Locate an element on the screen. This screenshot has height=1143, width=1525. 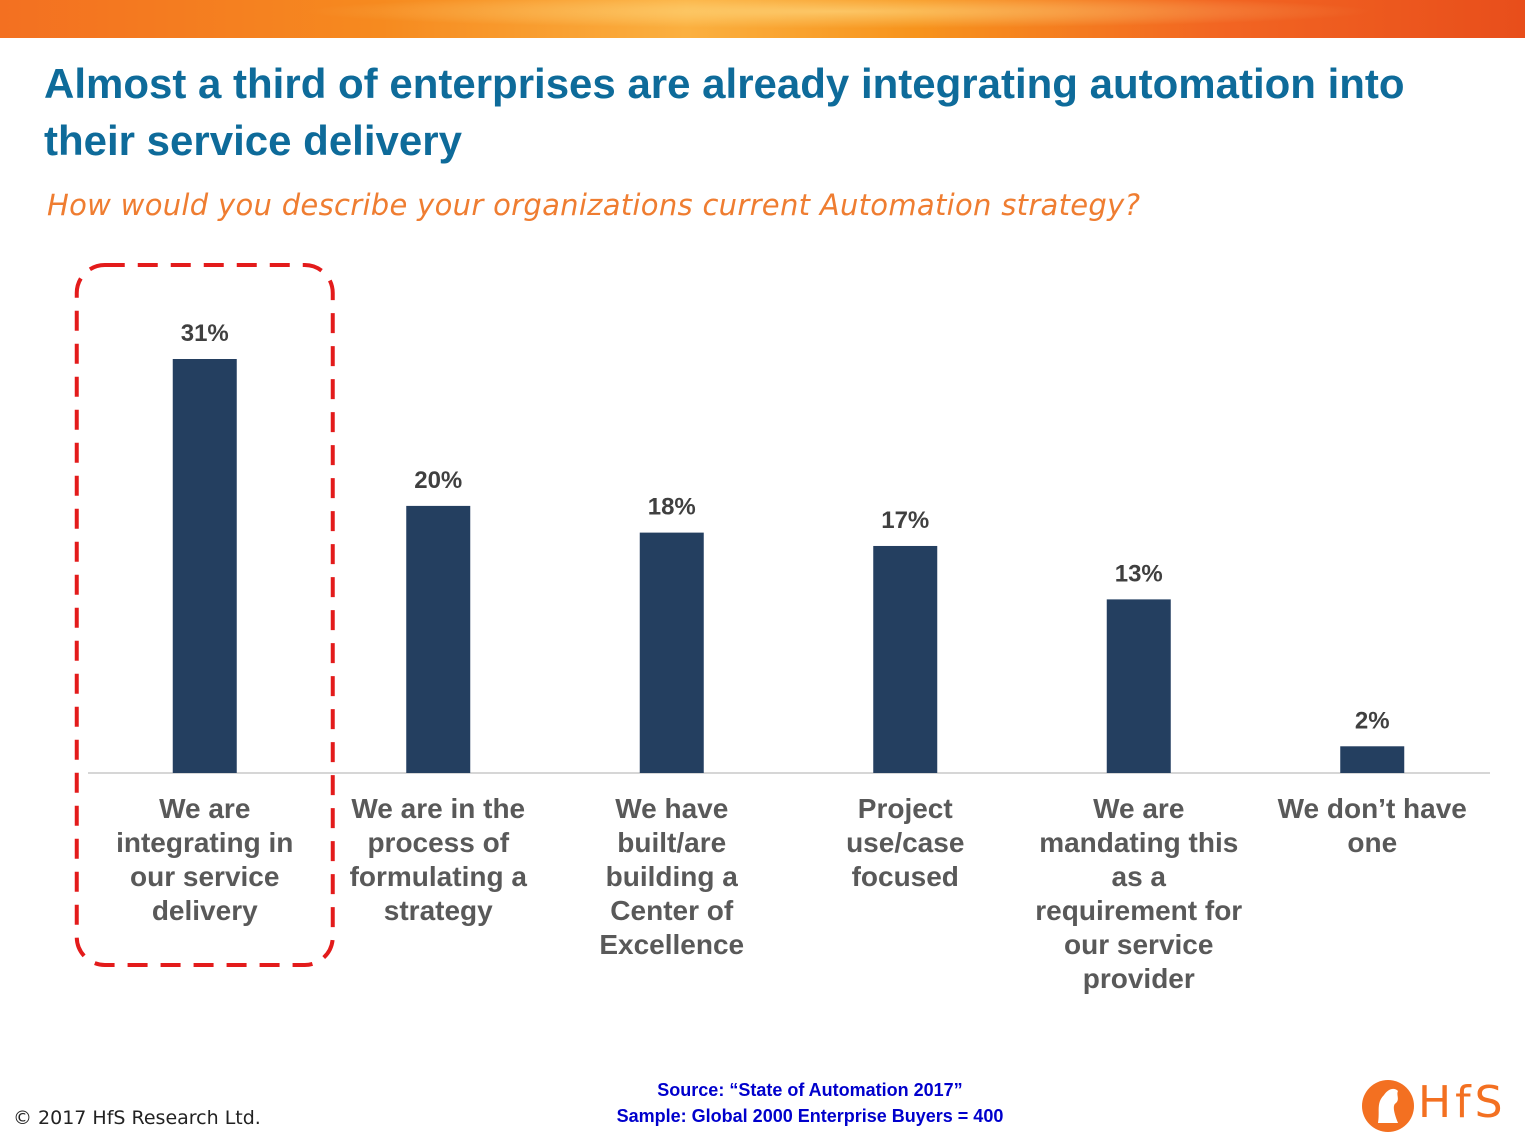
data-label-5: 13% is located at coordinates (1139, 573).